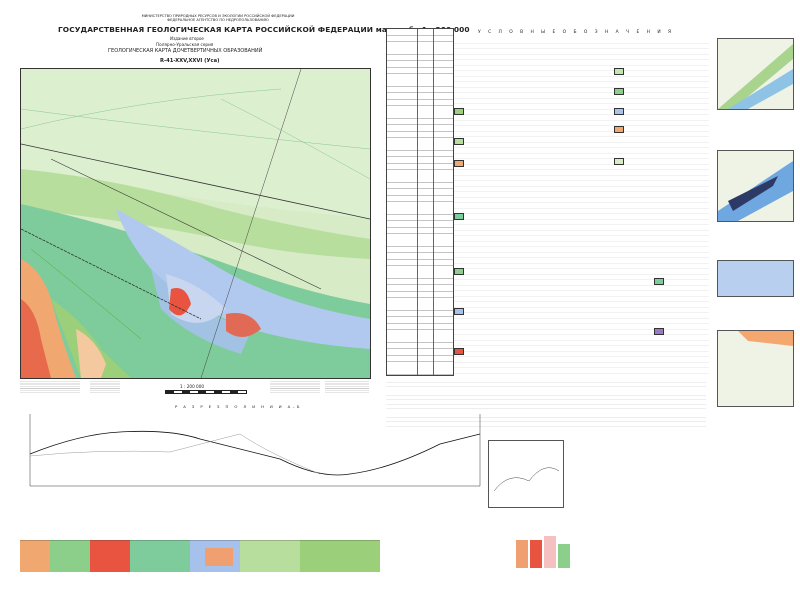 The height and width of the screenshot is (589, 800). I want to click on green-band-unit, so click(195, 214).